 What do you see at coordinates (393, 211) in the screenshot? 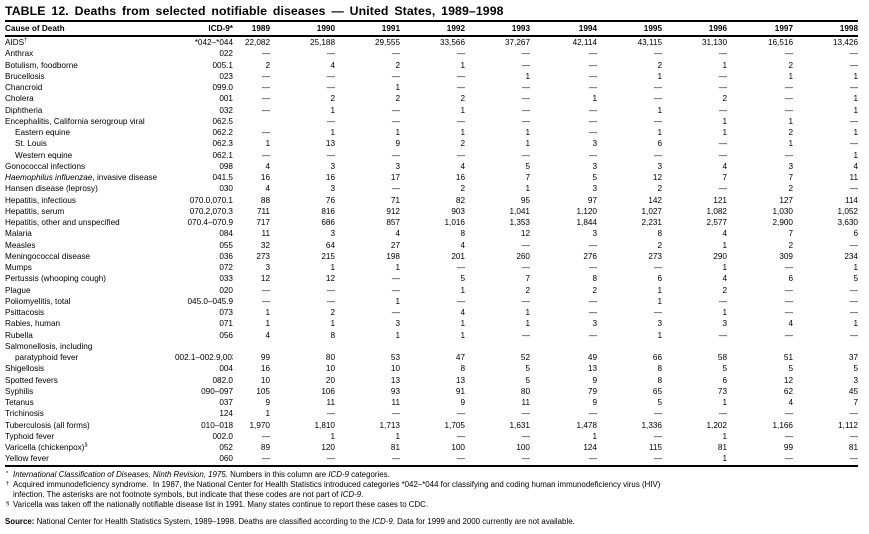
I see `value-cell: 912` at bounding box center [393, 211].